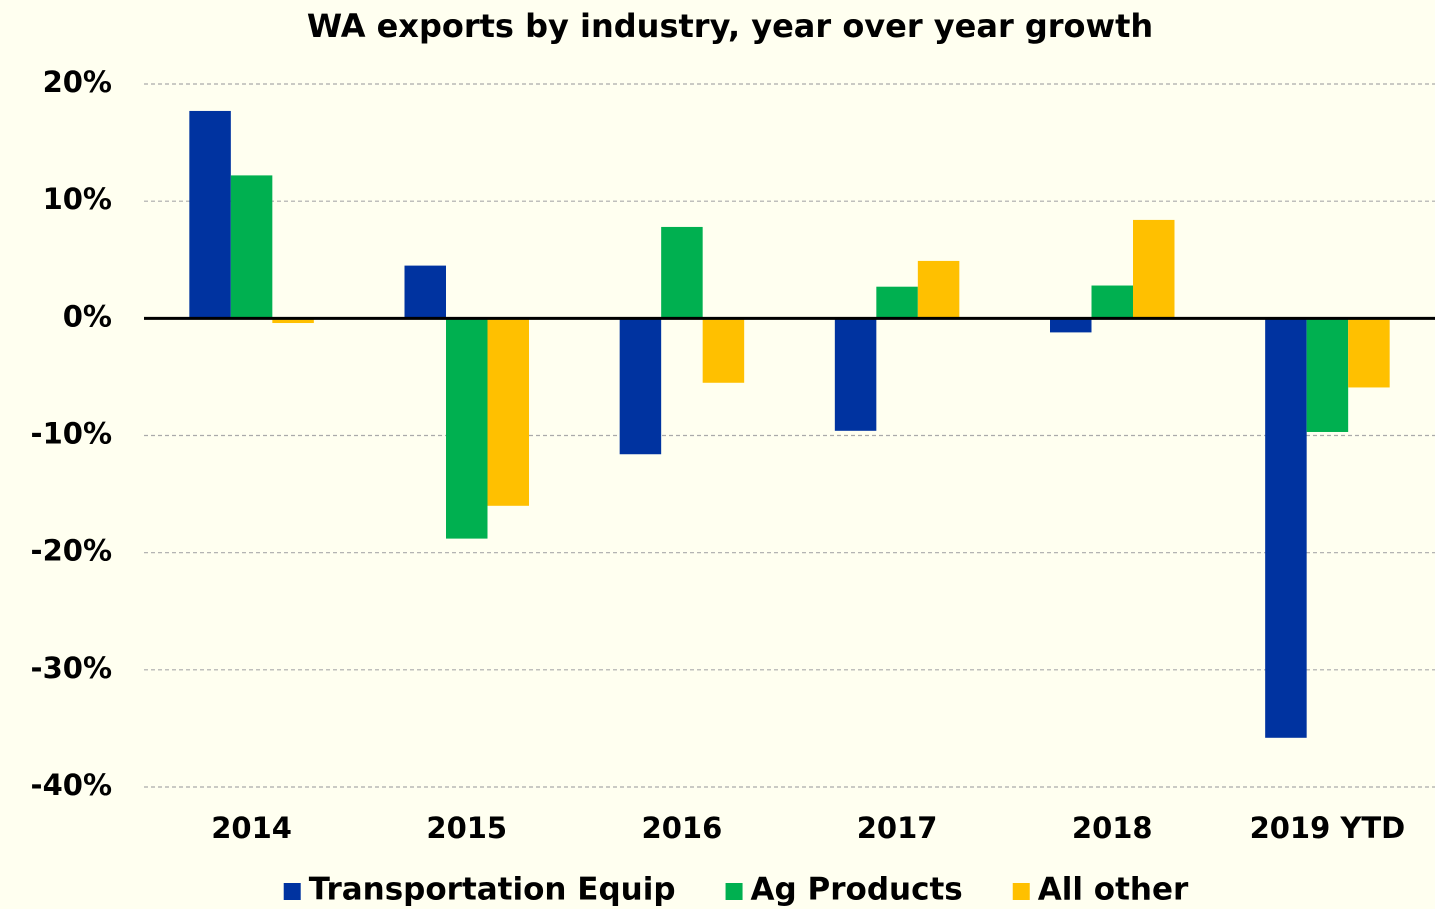  I want to click on legend-label: Transportation Equip, so click(492, 890).